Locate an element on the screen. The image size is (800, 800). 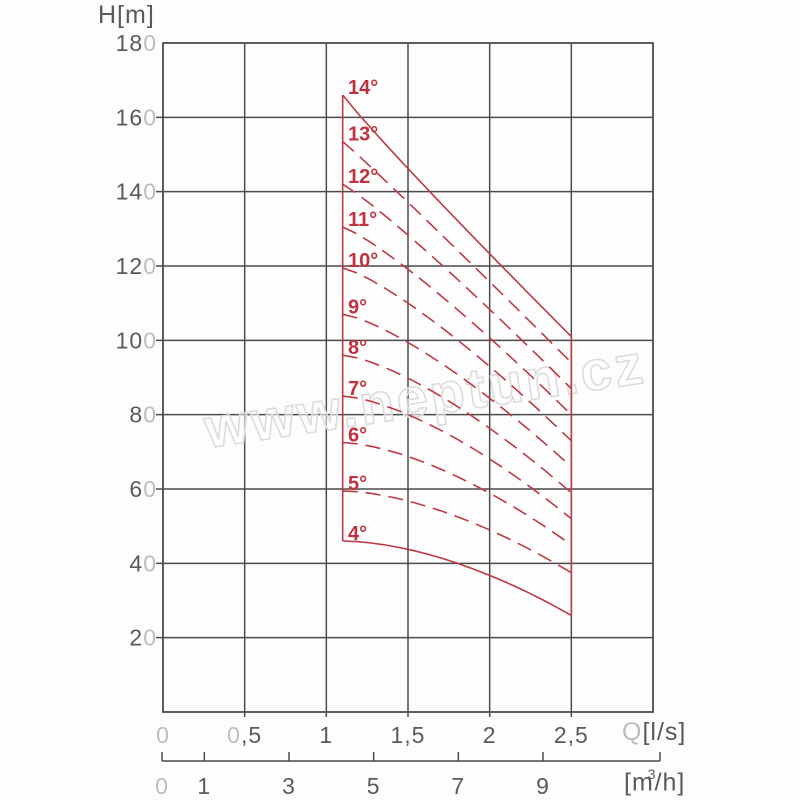
y-tick-label: 160 is located at coordinates (136, 117).